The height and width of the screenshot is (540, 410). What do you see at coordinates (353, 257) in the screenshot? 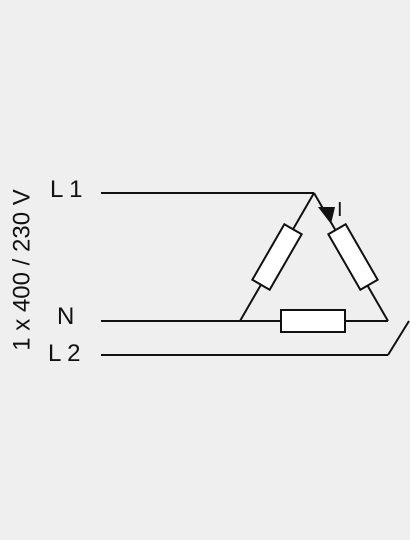
I see `right-resistor` at bounding box center [353, 257].